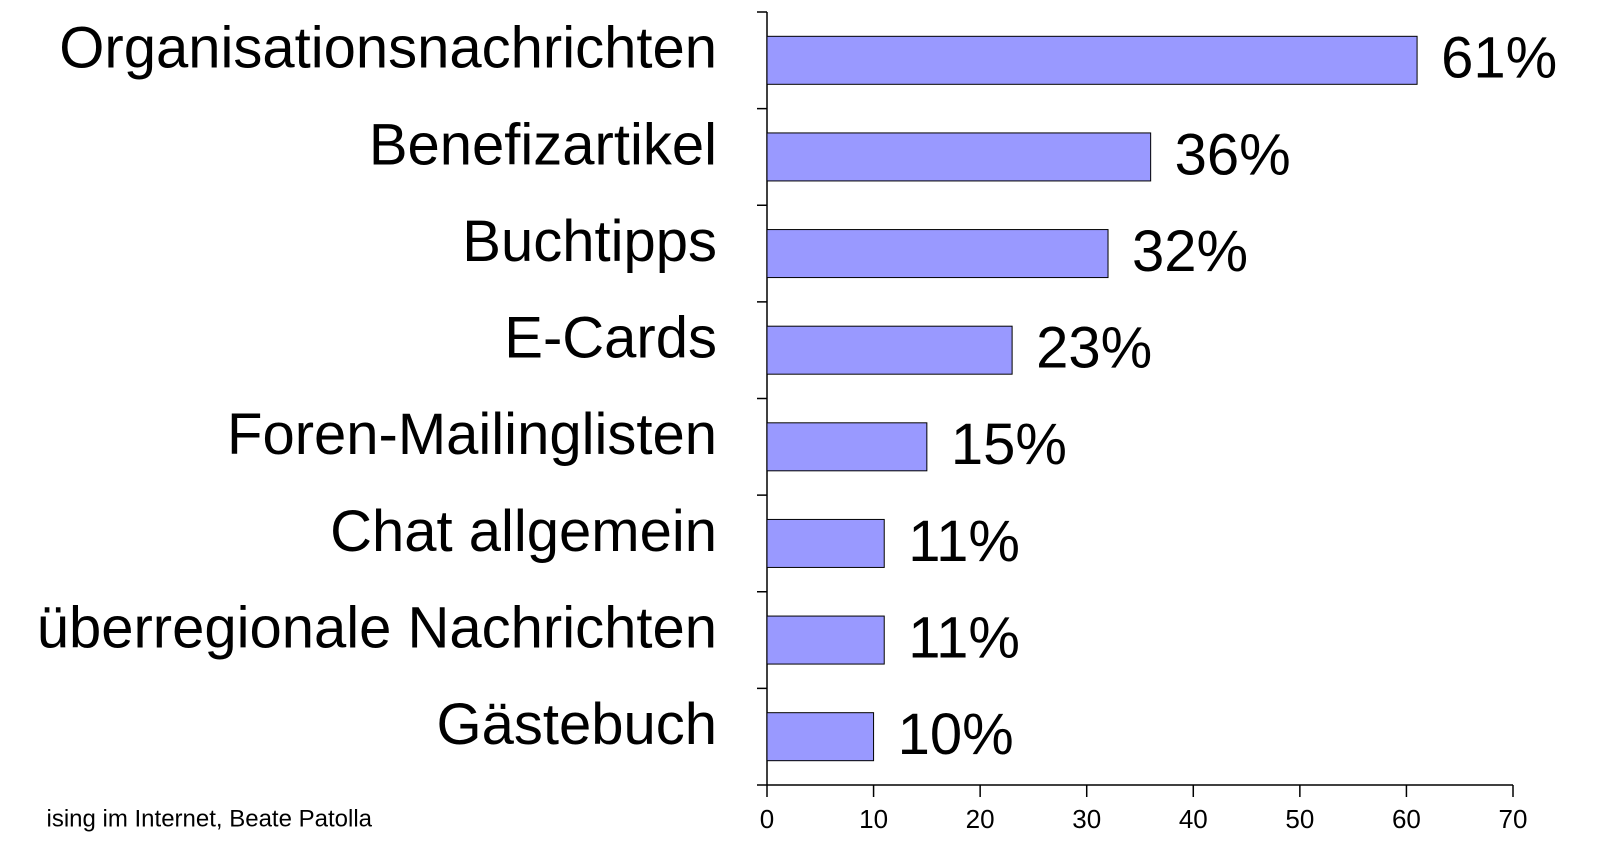 This screenshot has width=1599, height=850. I want to click on category-label: Gästebuch, so click(576, 724).